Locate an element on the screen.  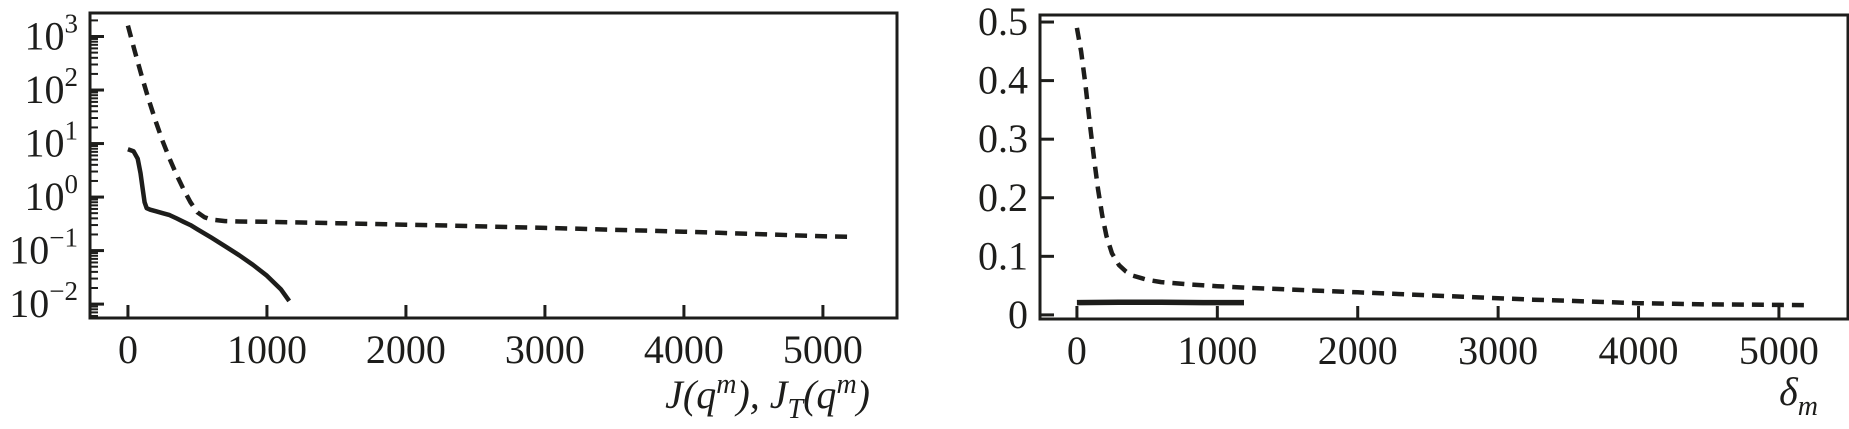
y-tick-label: 10⁻¹ is located at coordinates (43, 248).